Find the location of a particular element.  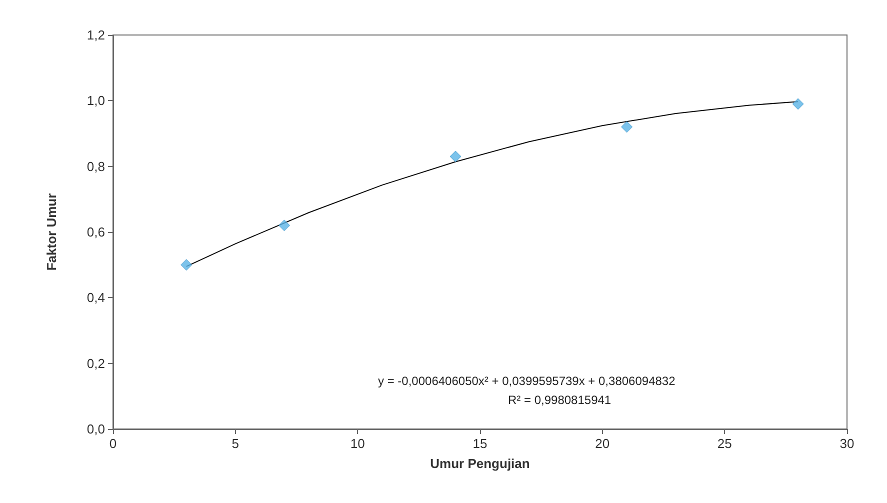

x-tick-label: 0 is located at coordinates (113, 443).